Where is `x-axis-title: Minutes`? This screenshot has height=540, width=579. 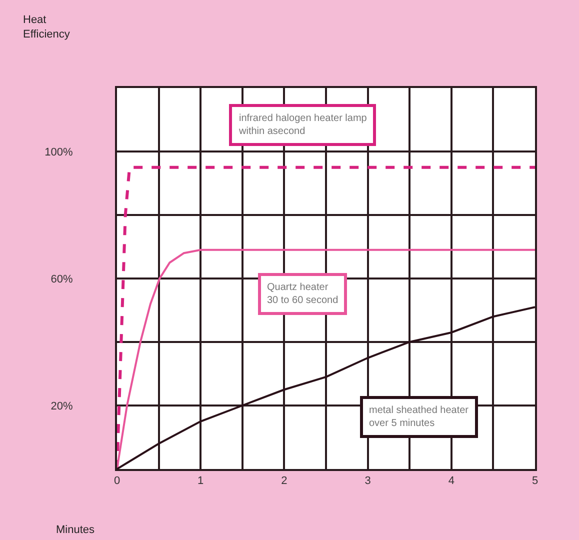 x-axis-title: Minutes is located at coordinates (76, 530).